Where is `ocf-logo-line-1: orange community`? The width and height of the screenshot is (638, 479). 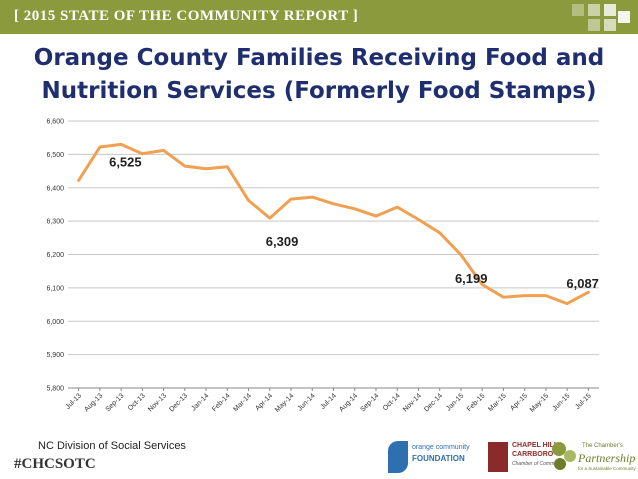 ocf-logo-line-1: orange community is located at coordinates (441, 447).